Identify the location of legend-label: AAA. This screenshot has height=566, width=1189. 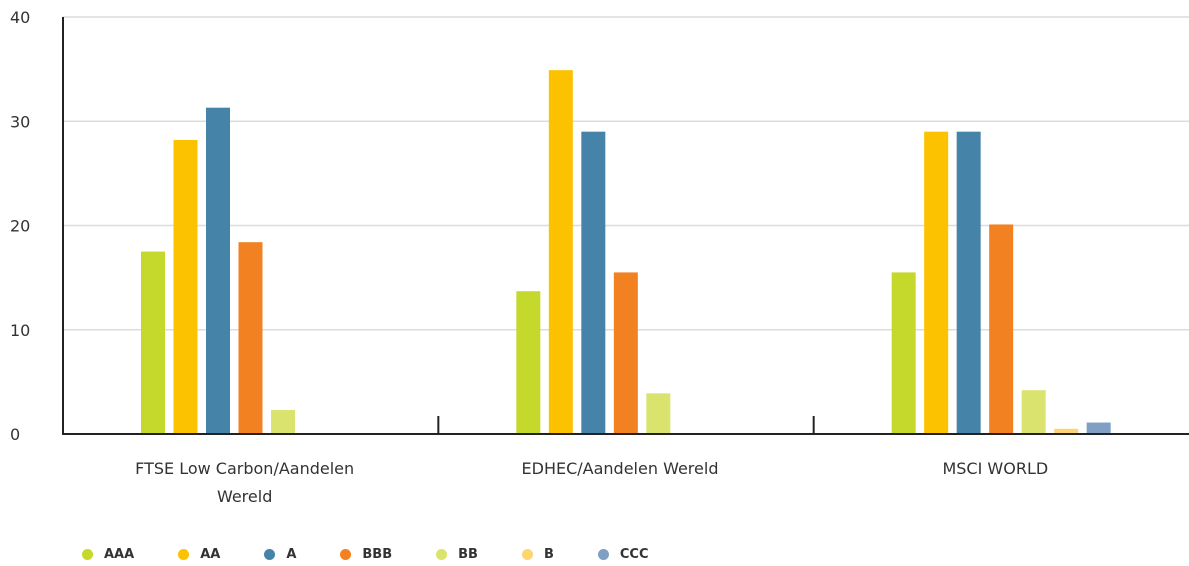
(119, 554).